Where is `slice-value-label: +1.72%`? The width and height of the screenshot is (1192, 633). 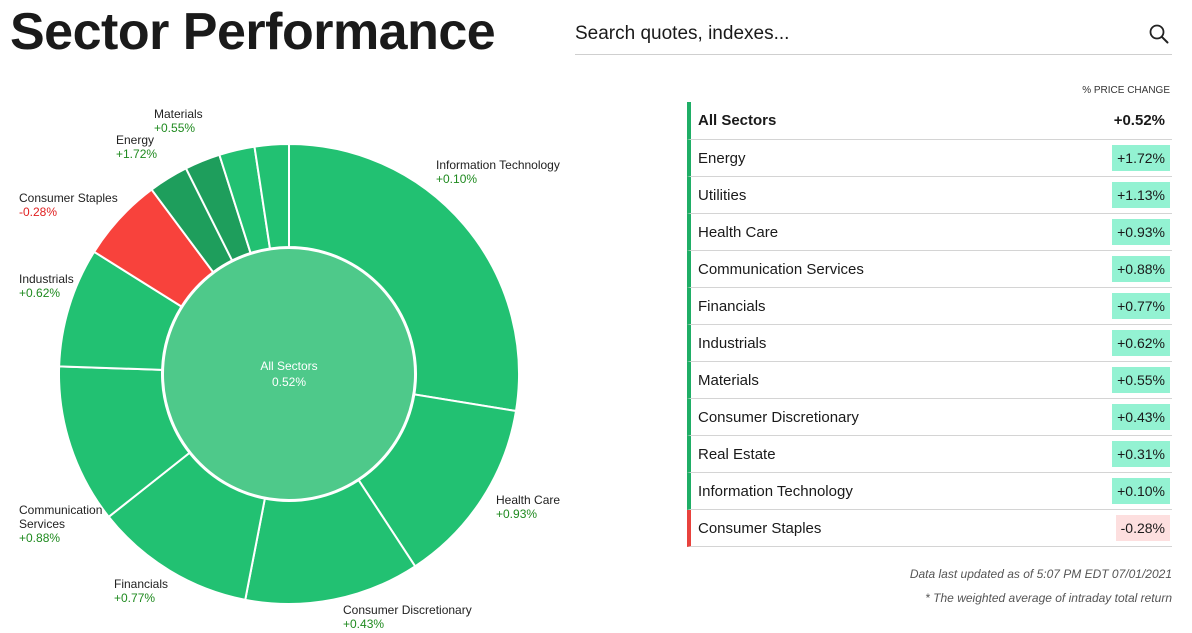 slice-value-label: +1.72% is located at coordinates (136, 154).